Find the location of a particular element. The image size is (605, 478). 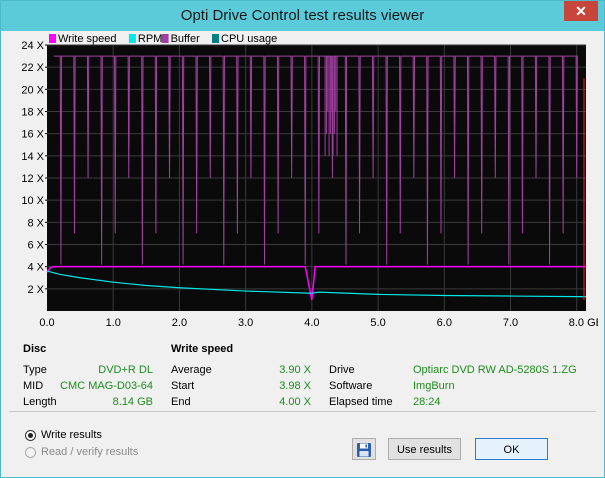

elapsed-time-value: 28:24 is located at coordinates (427, 402).